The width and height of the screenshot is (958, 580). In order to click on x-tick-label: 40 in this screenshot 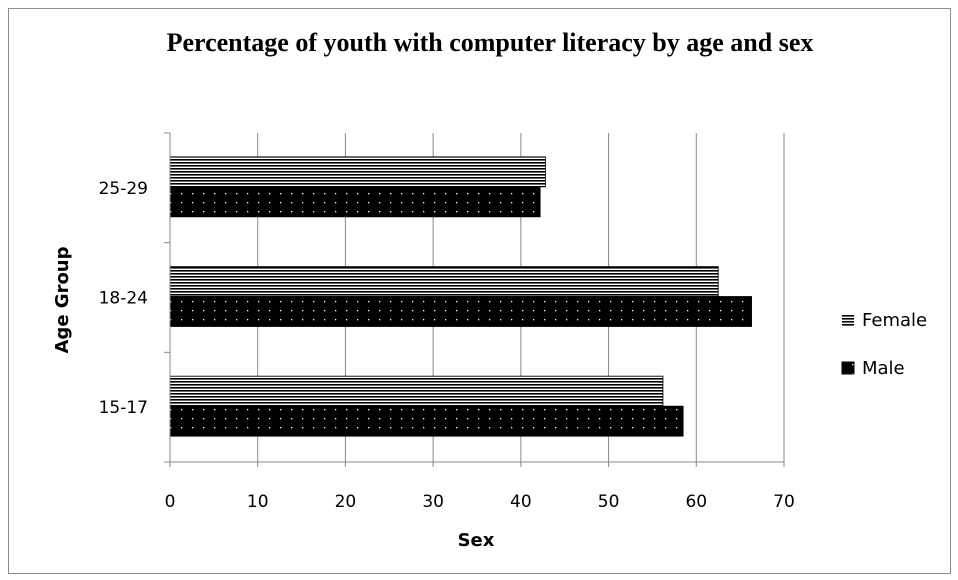, I will do `click(521, 502)`.